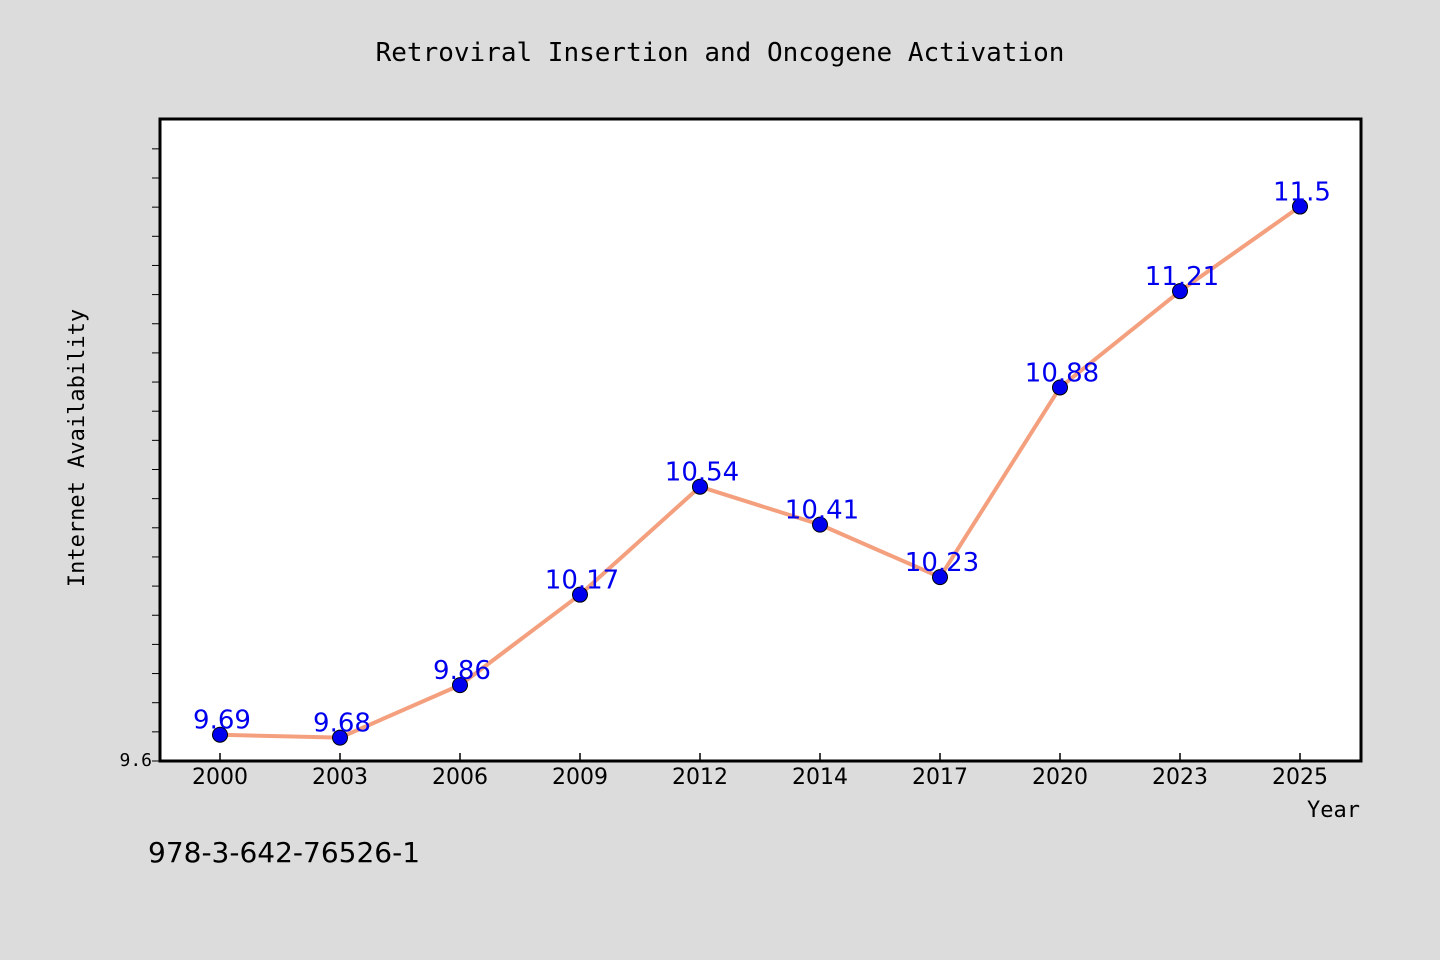 Image resolution: width=1440 pixels, height=960 pixels. What do you see at coordinates (1060, 777) in the screenshot?
I see `x-tick-label: 2020` at bounding box center [1060, 777].